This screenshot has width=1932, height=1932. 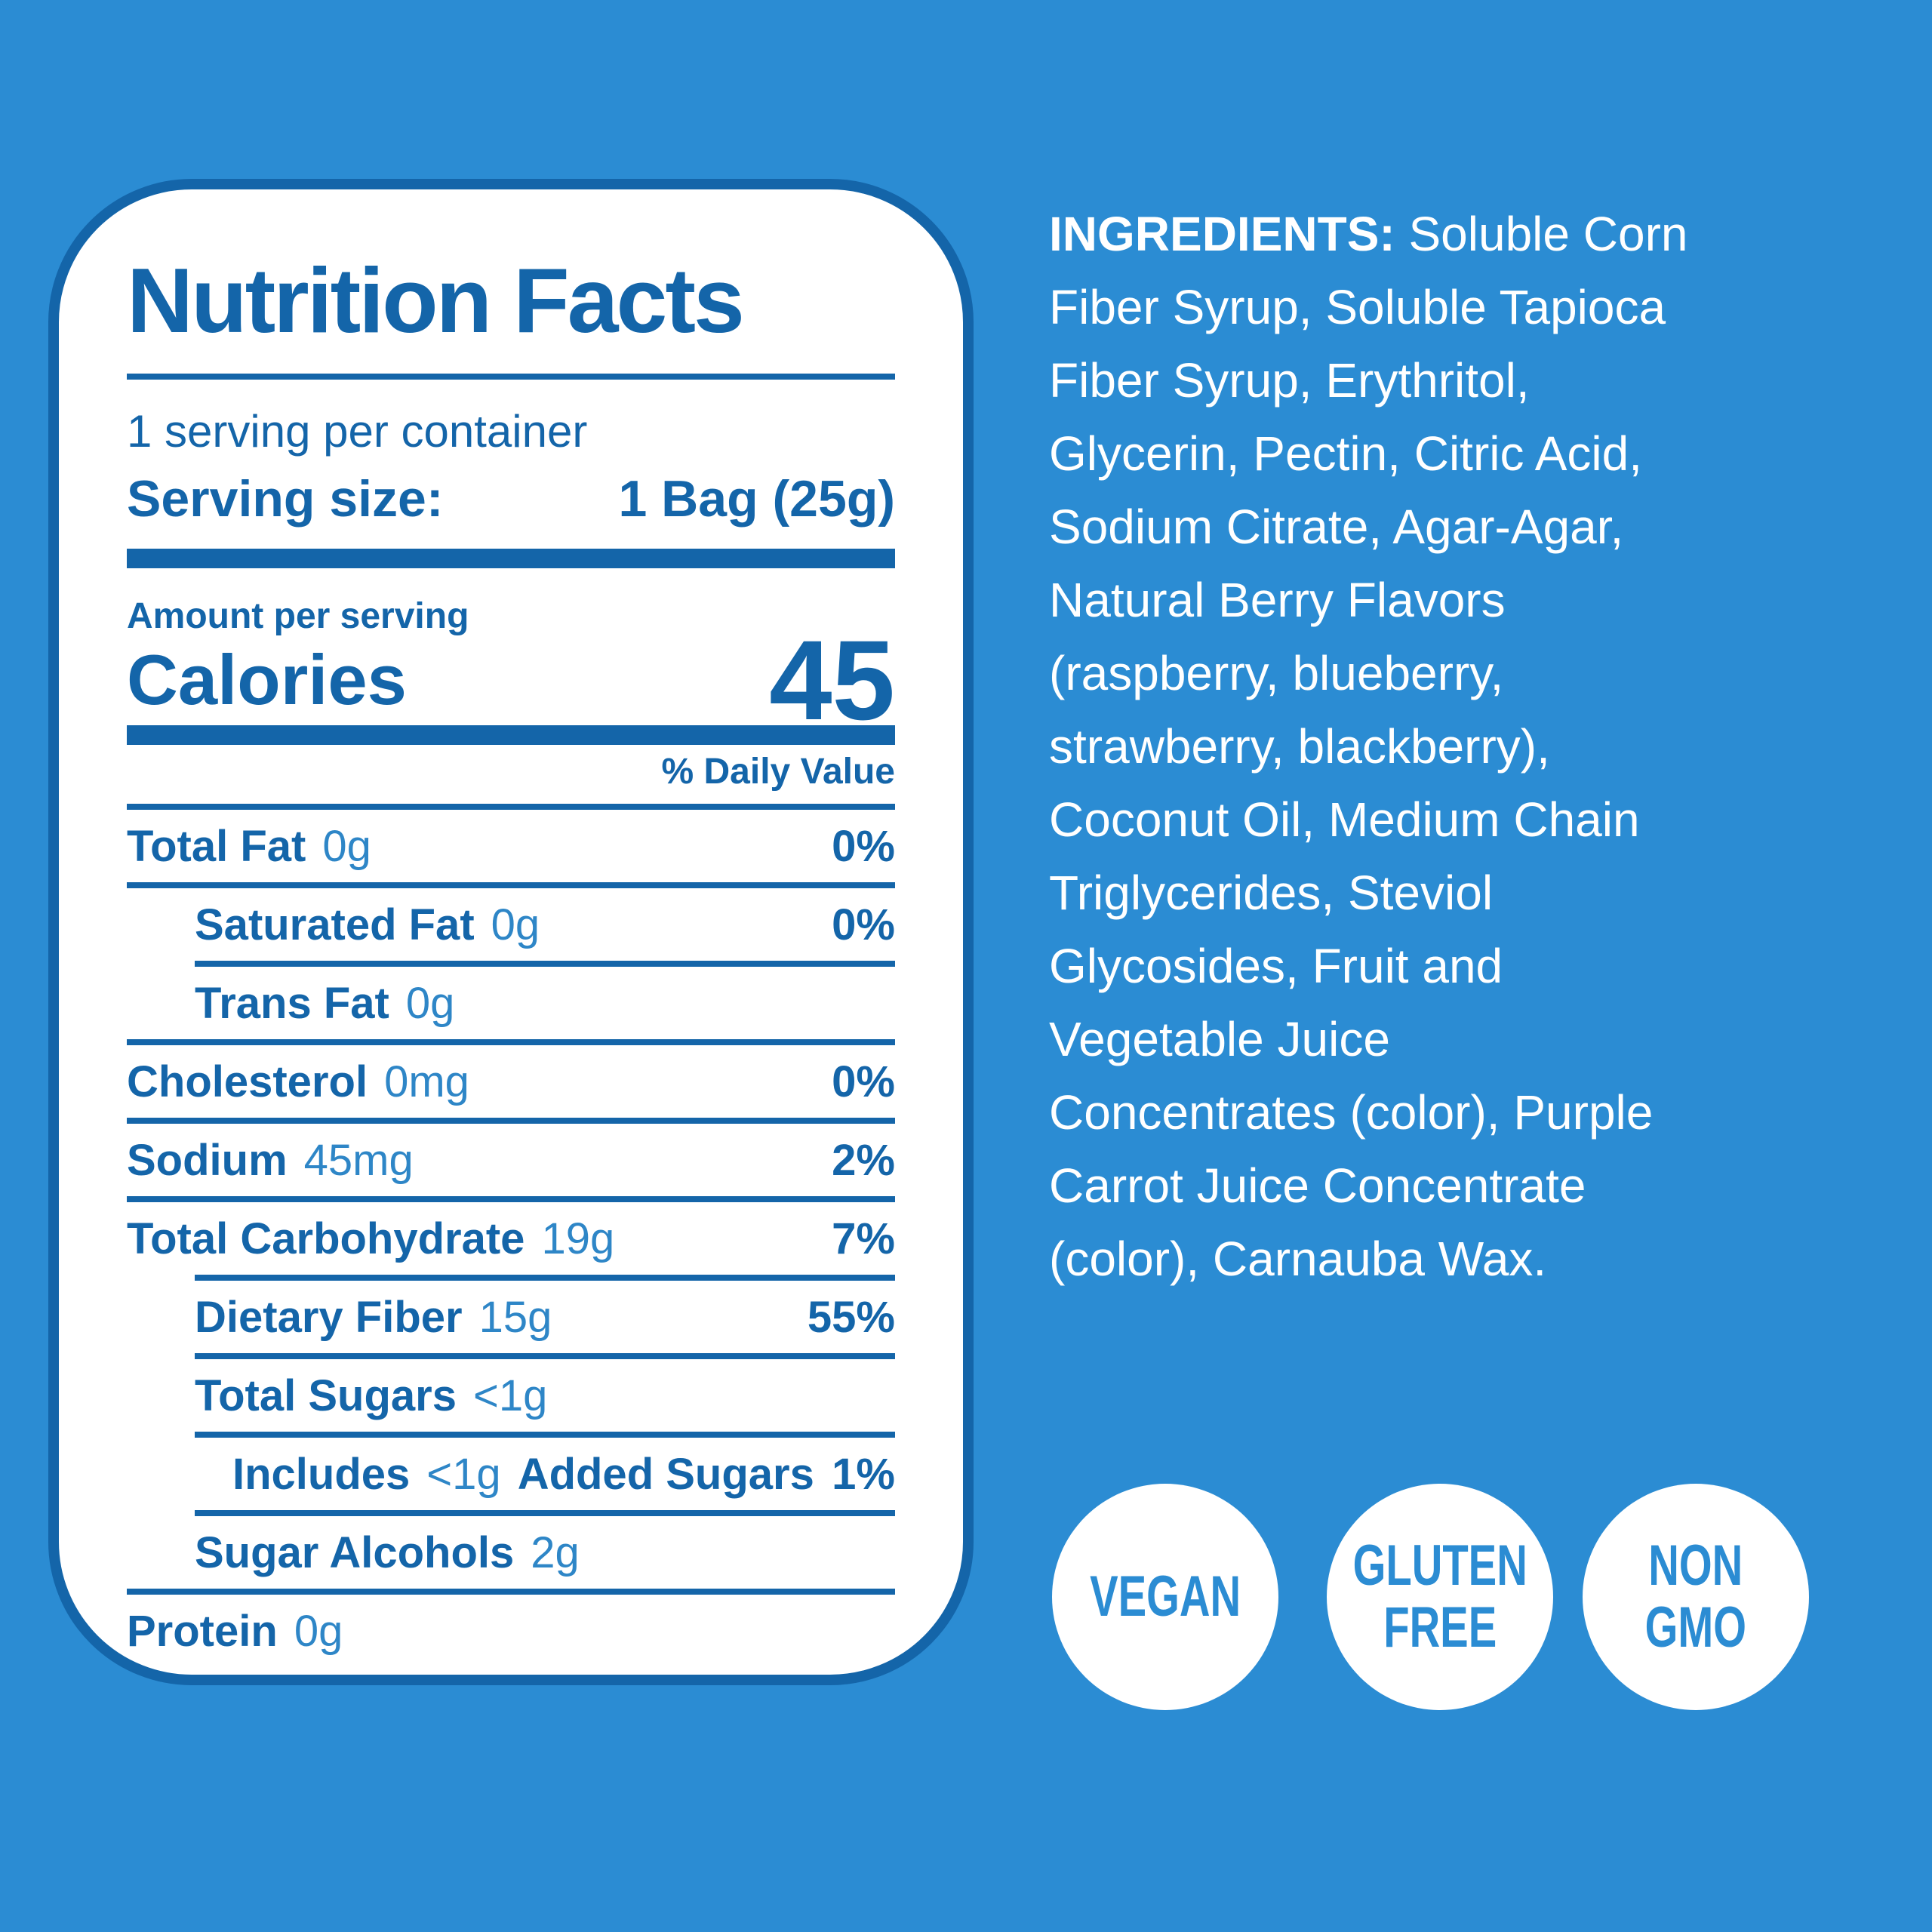 I want to click on nutrient-label: Sodium, so click(x=207, y=1160).